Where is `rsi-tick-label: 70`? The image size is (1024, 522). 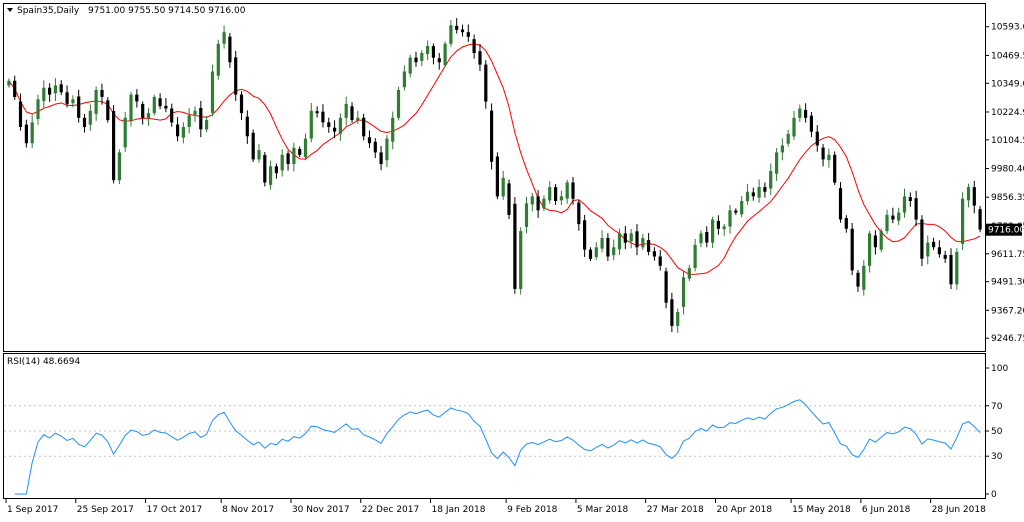 rsi-tick-label: 70 is located at coordinates (997, 407).